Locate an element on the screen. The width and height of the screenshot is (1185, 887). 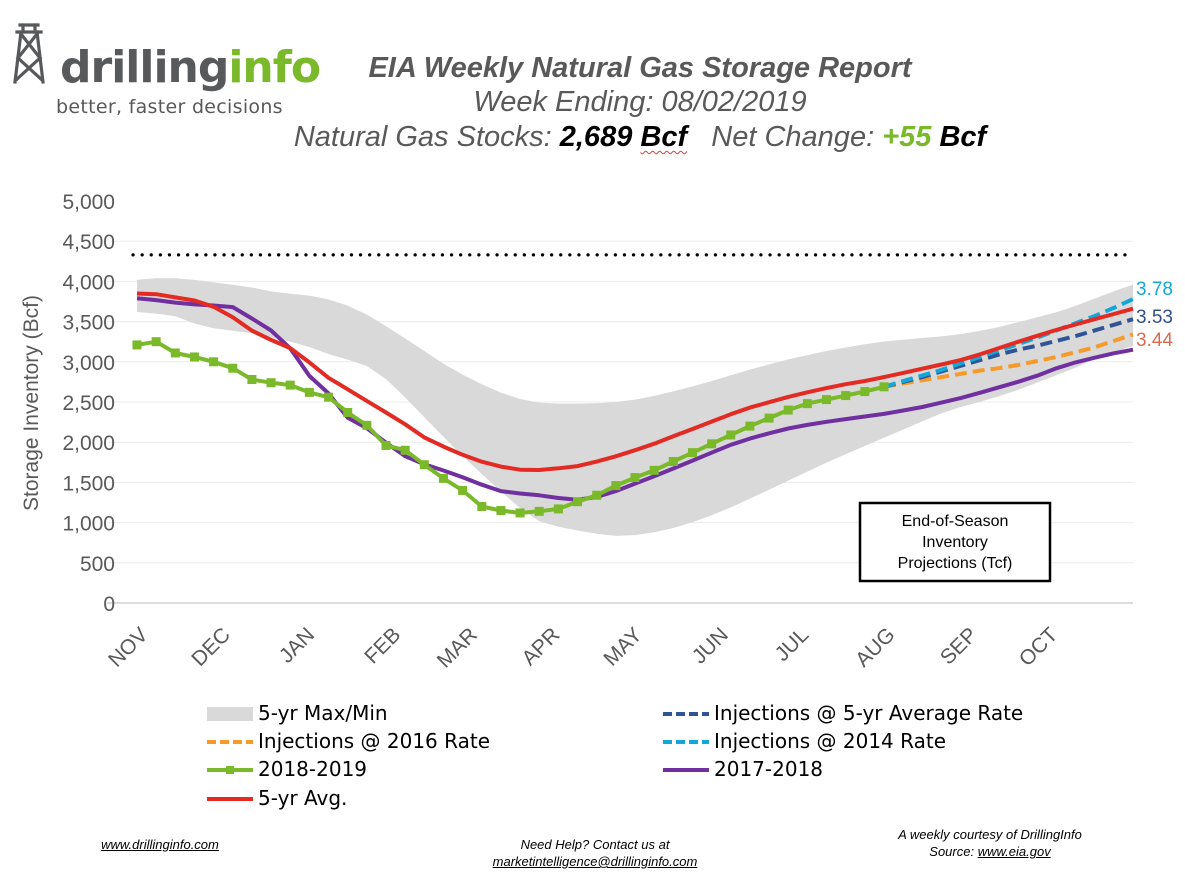
logo-wordmark: drillinginfo is located at coordinates (190, 67).